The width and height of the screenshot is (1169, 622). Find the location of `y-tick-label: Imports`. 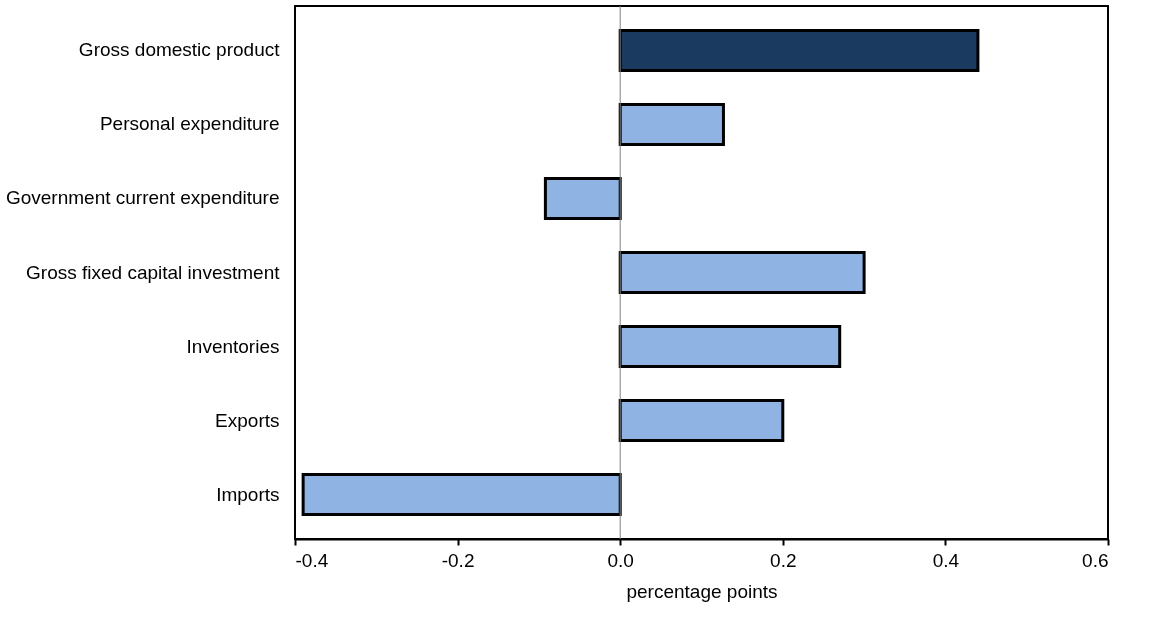

y-tick-label: Imports is located at coordinates (248, 494).